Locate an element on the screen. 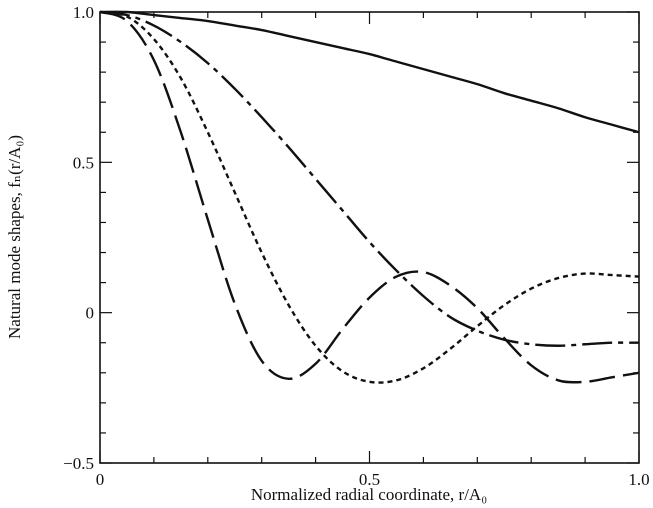 Image resolution: width=653 pixels, height=508 pixels. y-tick-label: 1.0 is located at coordinates (83, 12).